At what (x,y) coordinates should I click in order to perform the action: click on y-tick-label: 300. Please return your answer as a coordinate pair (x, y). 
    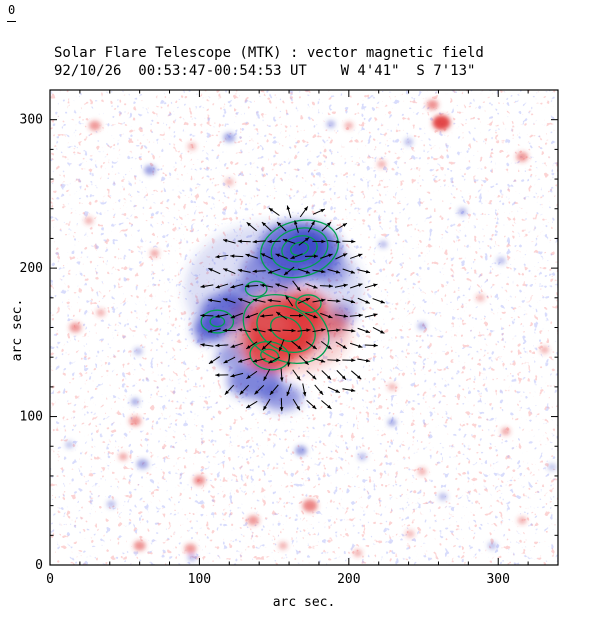
    Looking at the image, I should click on (31, 120).